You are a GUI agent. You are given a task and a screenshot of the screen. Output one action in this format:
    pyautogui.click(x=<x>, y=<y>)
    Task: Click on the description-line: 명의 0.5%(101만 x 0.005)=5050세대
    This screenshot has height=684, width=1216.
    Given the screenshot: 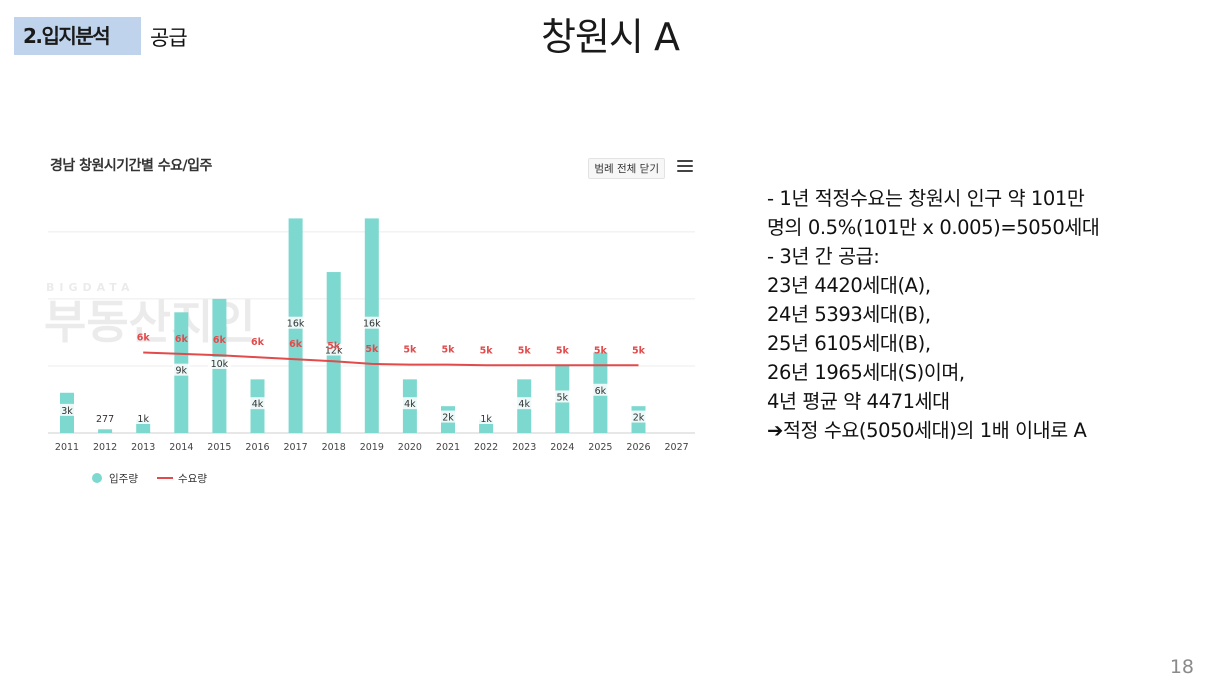 What is the action you would take?
    pyautogui.click(x=933, y=227)
    